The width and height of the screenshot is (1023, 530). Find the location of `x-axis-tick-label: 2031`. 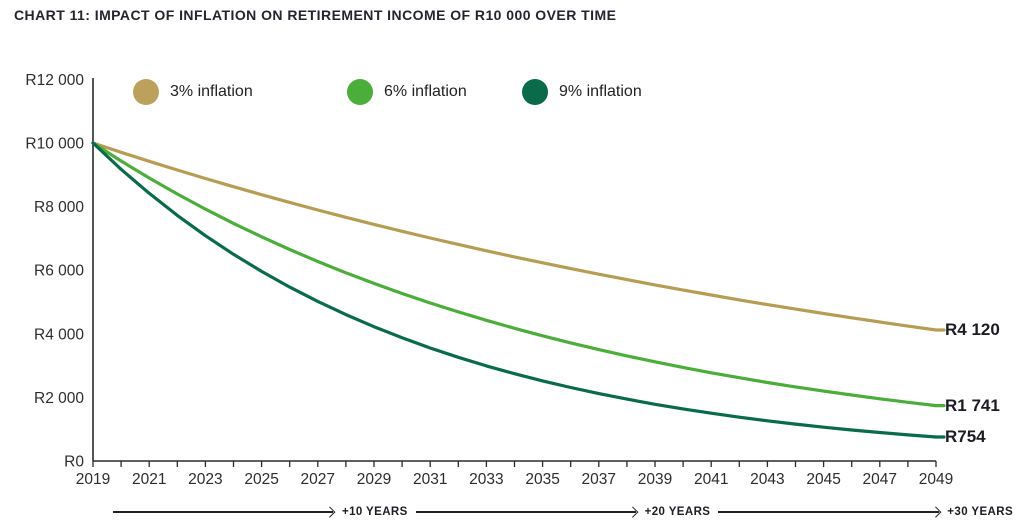

x-axis-tick-label: 2031 is located at coordinates (430, 479).